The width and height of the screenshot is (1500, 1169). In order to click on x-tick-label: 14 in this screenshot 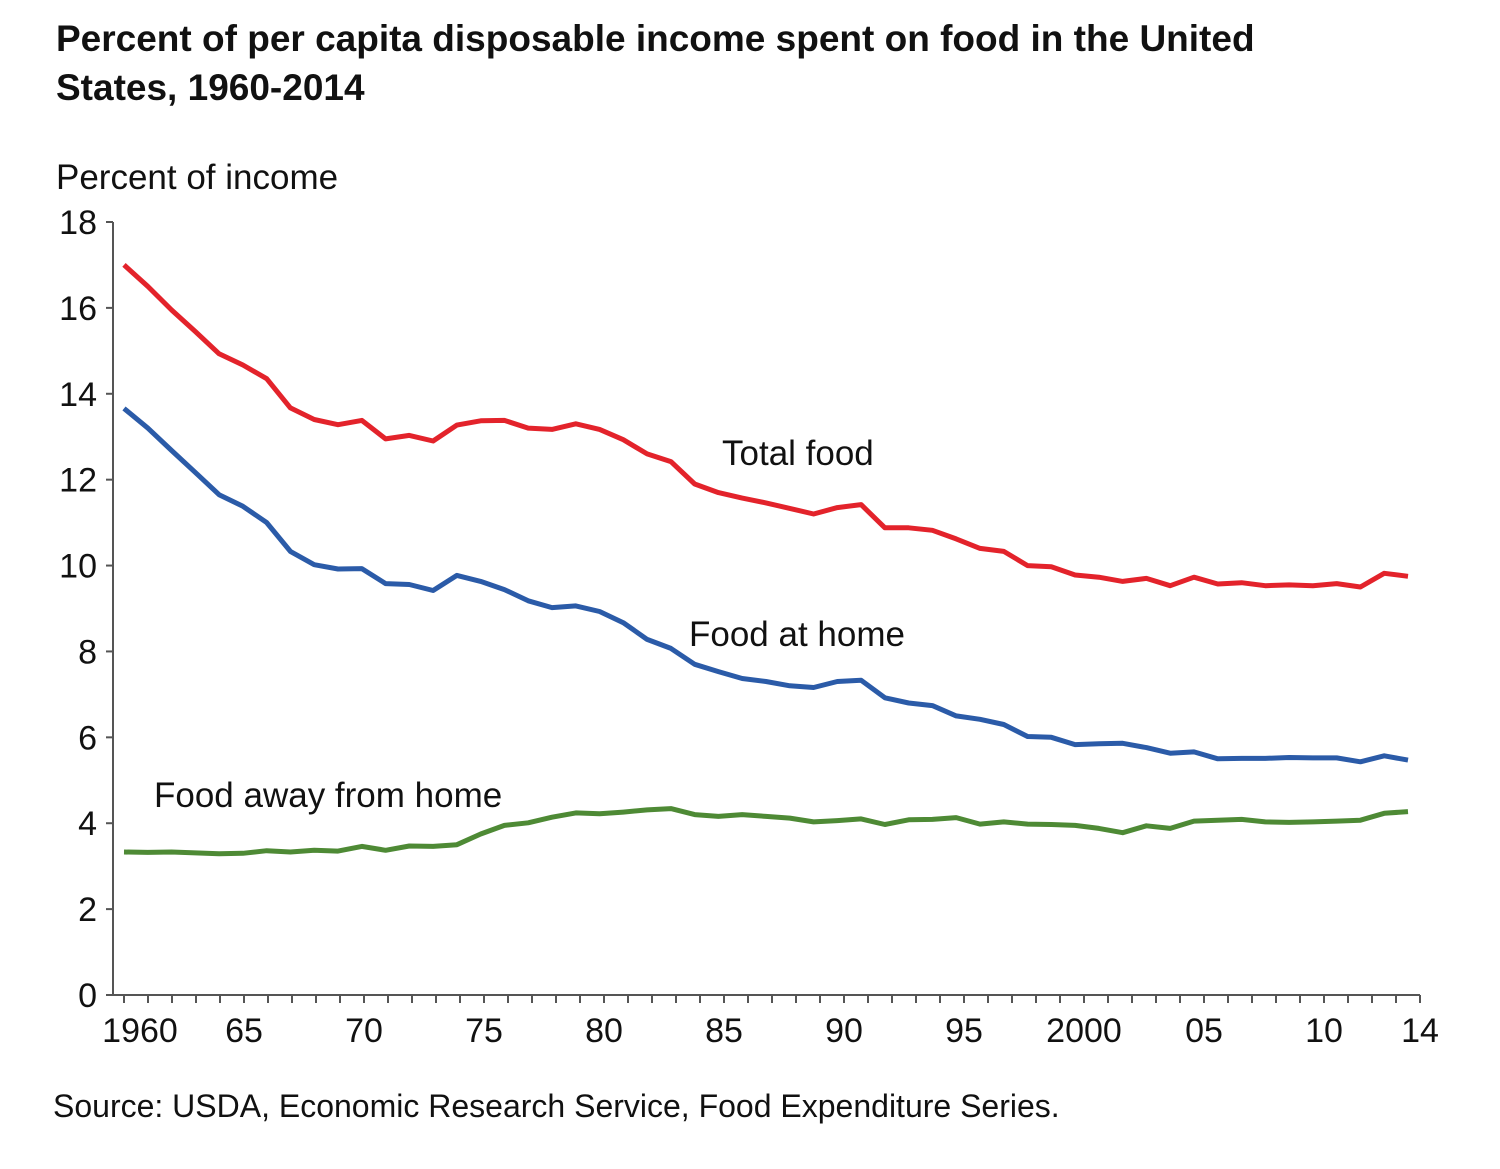, I will do `click(1420, 1031)`.